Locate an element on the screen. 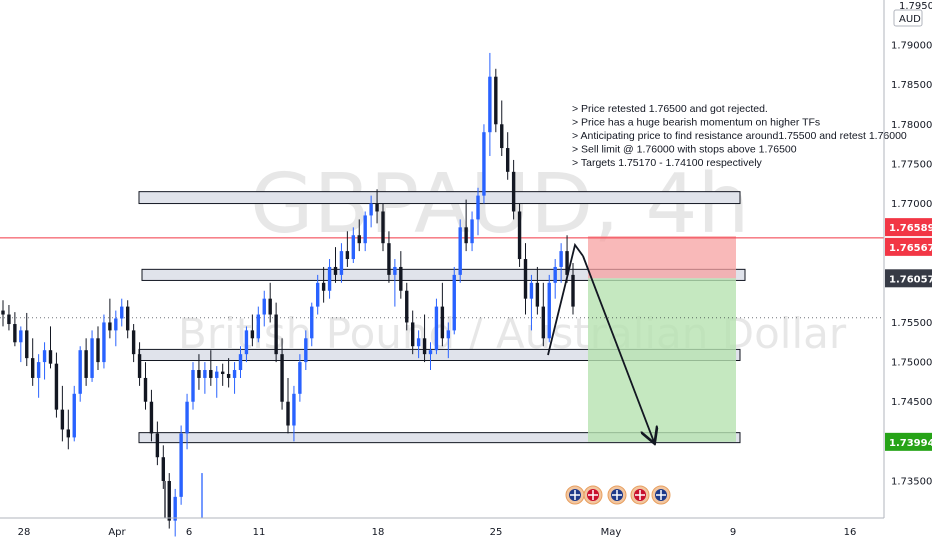 This screenshot has height=550, width=932. time-tick: 25 is located at coordinates (496, 532).